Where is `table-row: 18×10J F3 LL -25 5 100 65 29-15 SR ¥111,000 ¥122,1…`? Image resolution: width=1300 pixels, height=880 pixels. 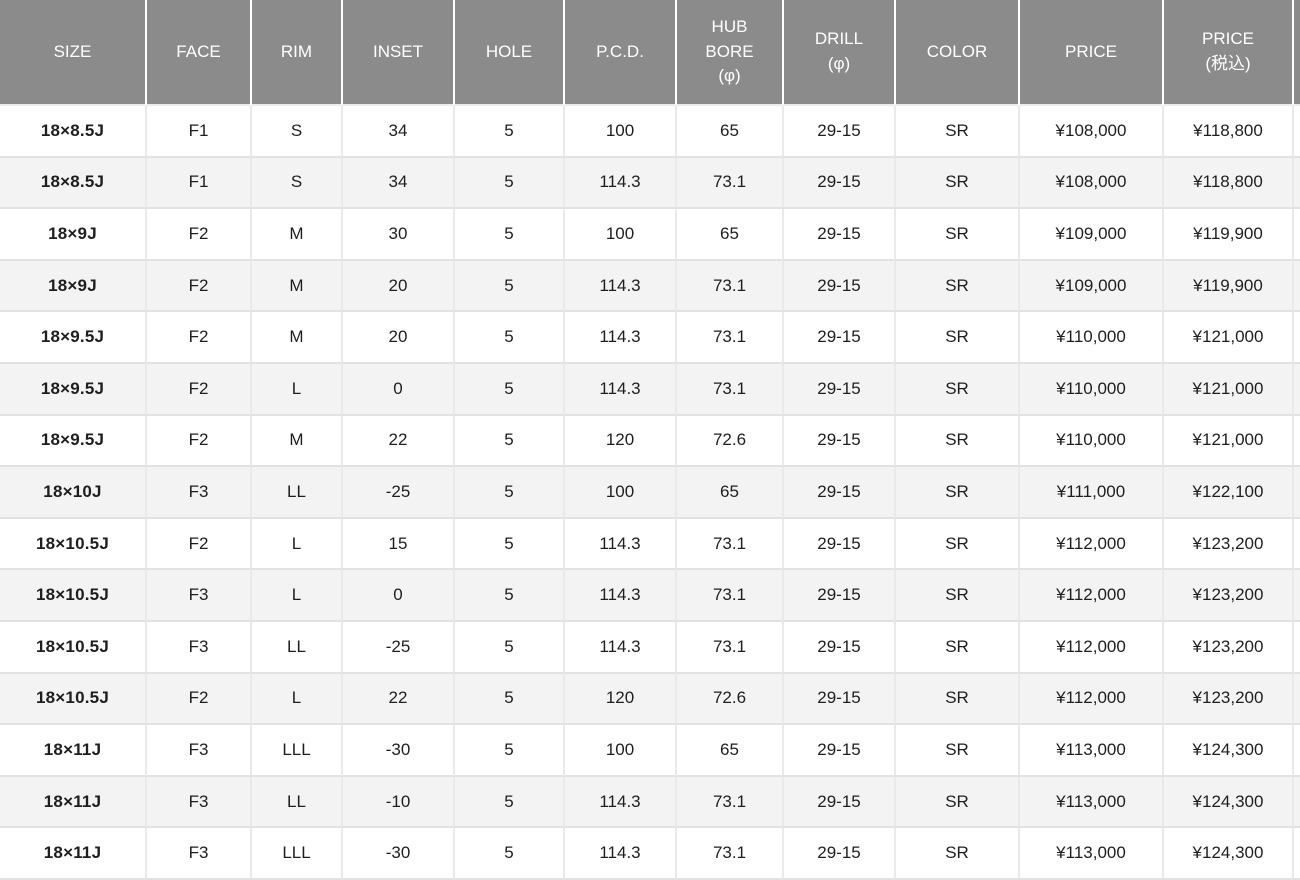
table-row: 18×10J F3 LL -25 5 100 65 29-15 SR ¥111,000 ¥122,1… is located at coordinates (650, 493).